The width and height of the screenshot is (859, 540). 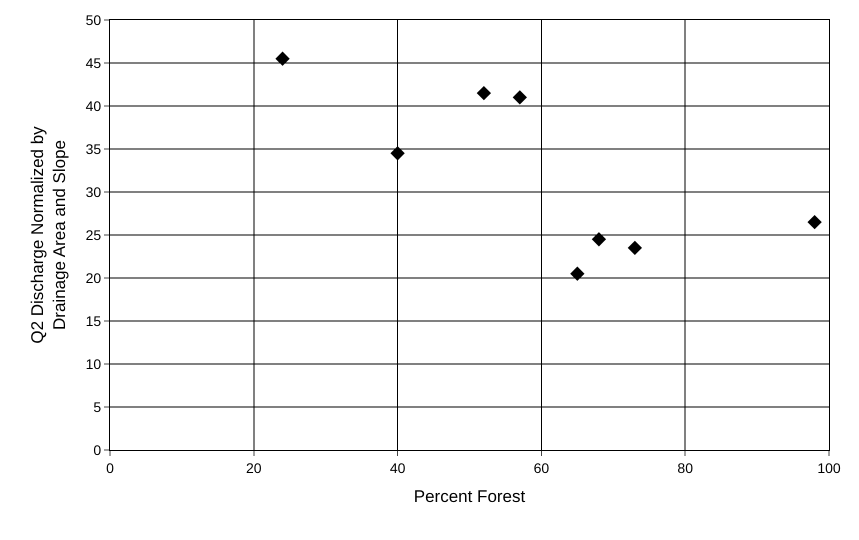 I want to click on x-tick-label: 80, so click(x=685, y=468).